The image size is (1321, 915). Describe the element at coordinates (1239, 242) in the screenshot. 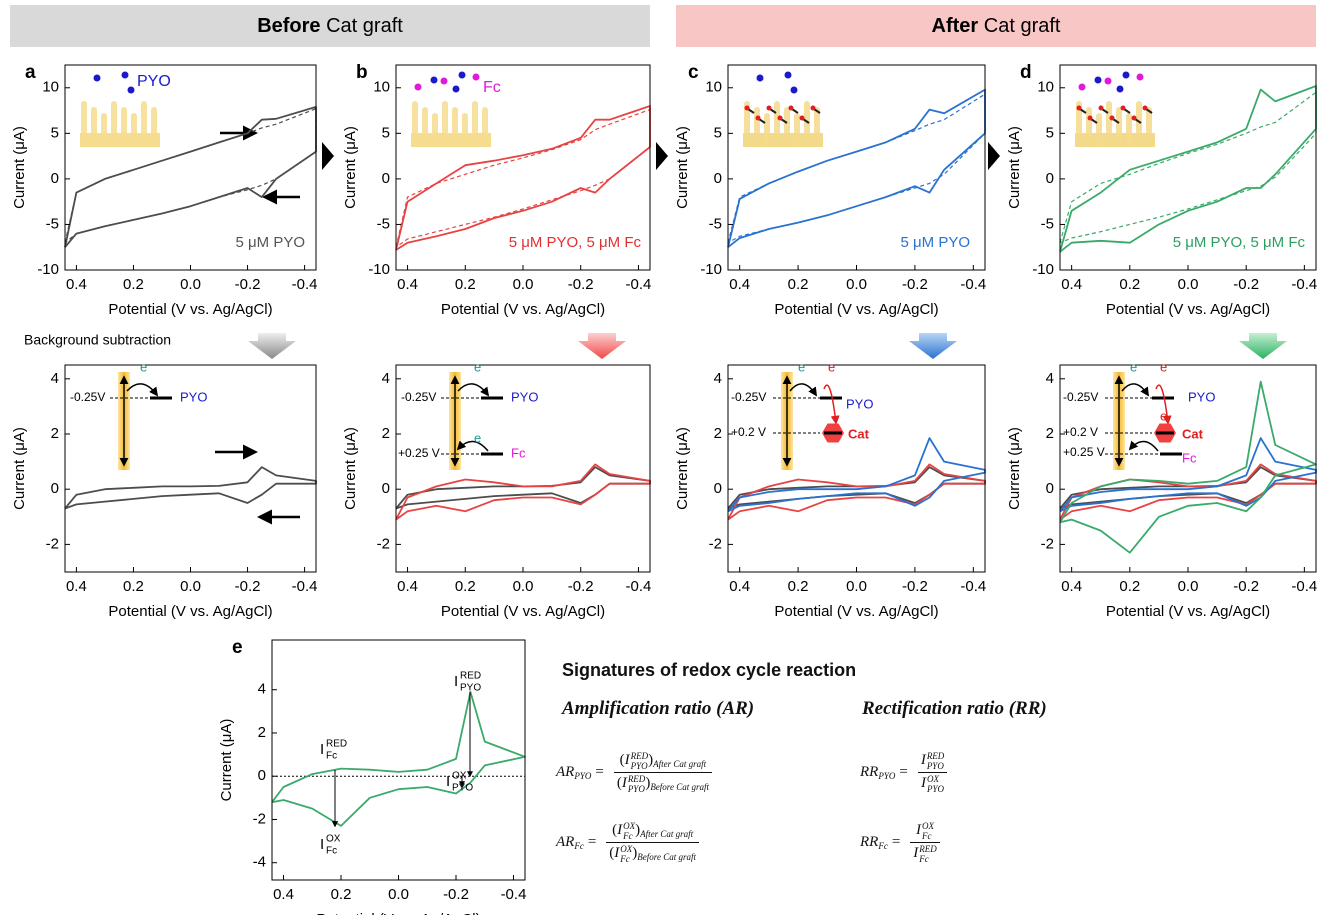

I see `annotation: 5 μM PYO, 5 μM Fc` at that location.